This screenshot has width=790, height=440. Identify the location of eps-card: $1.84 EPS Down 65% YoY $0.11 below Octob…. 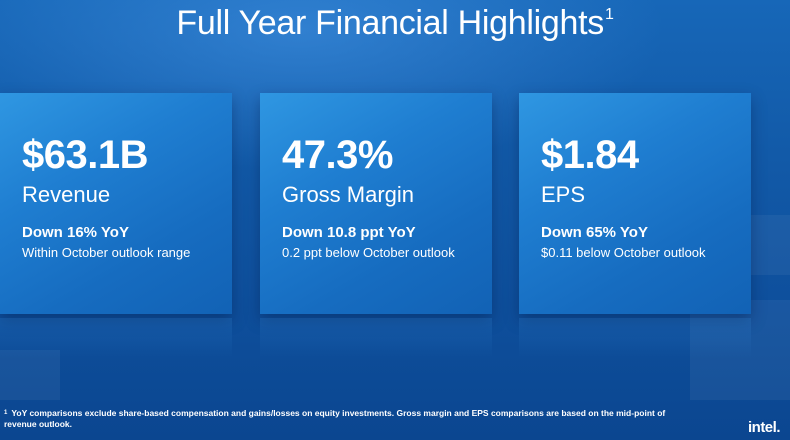
(635, 203).